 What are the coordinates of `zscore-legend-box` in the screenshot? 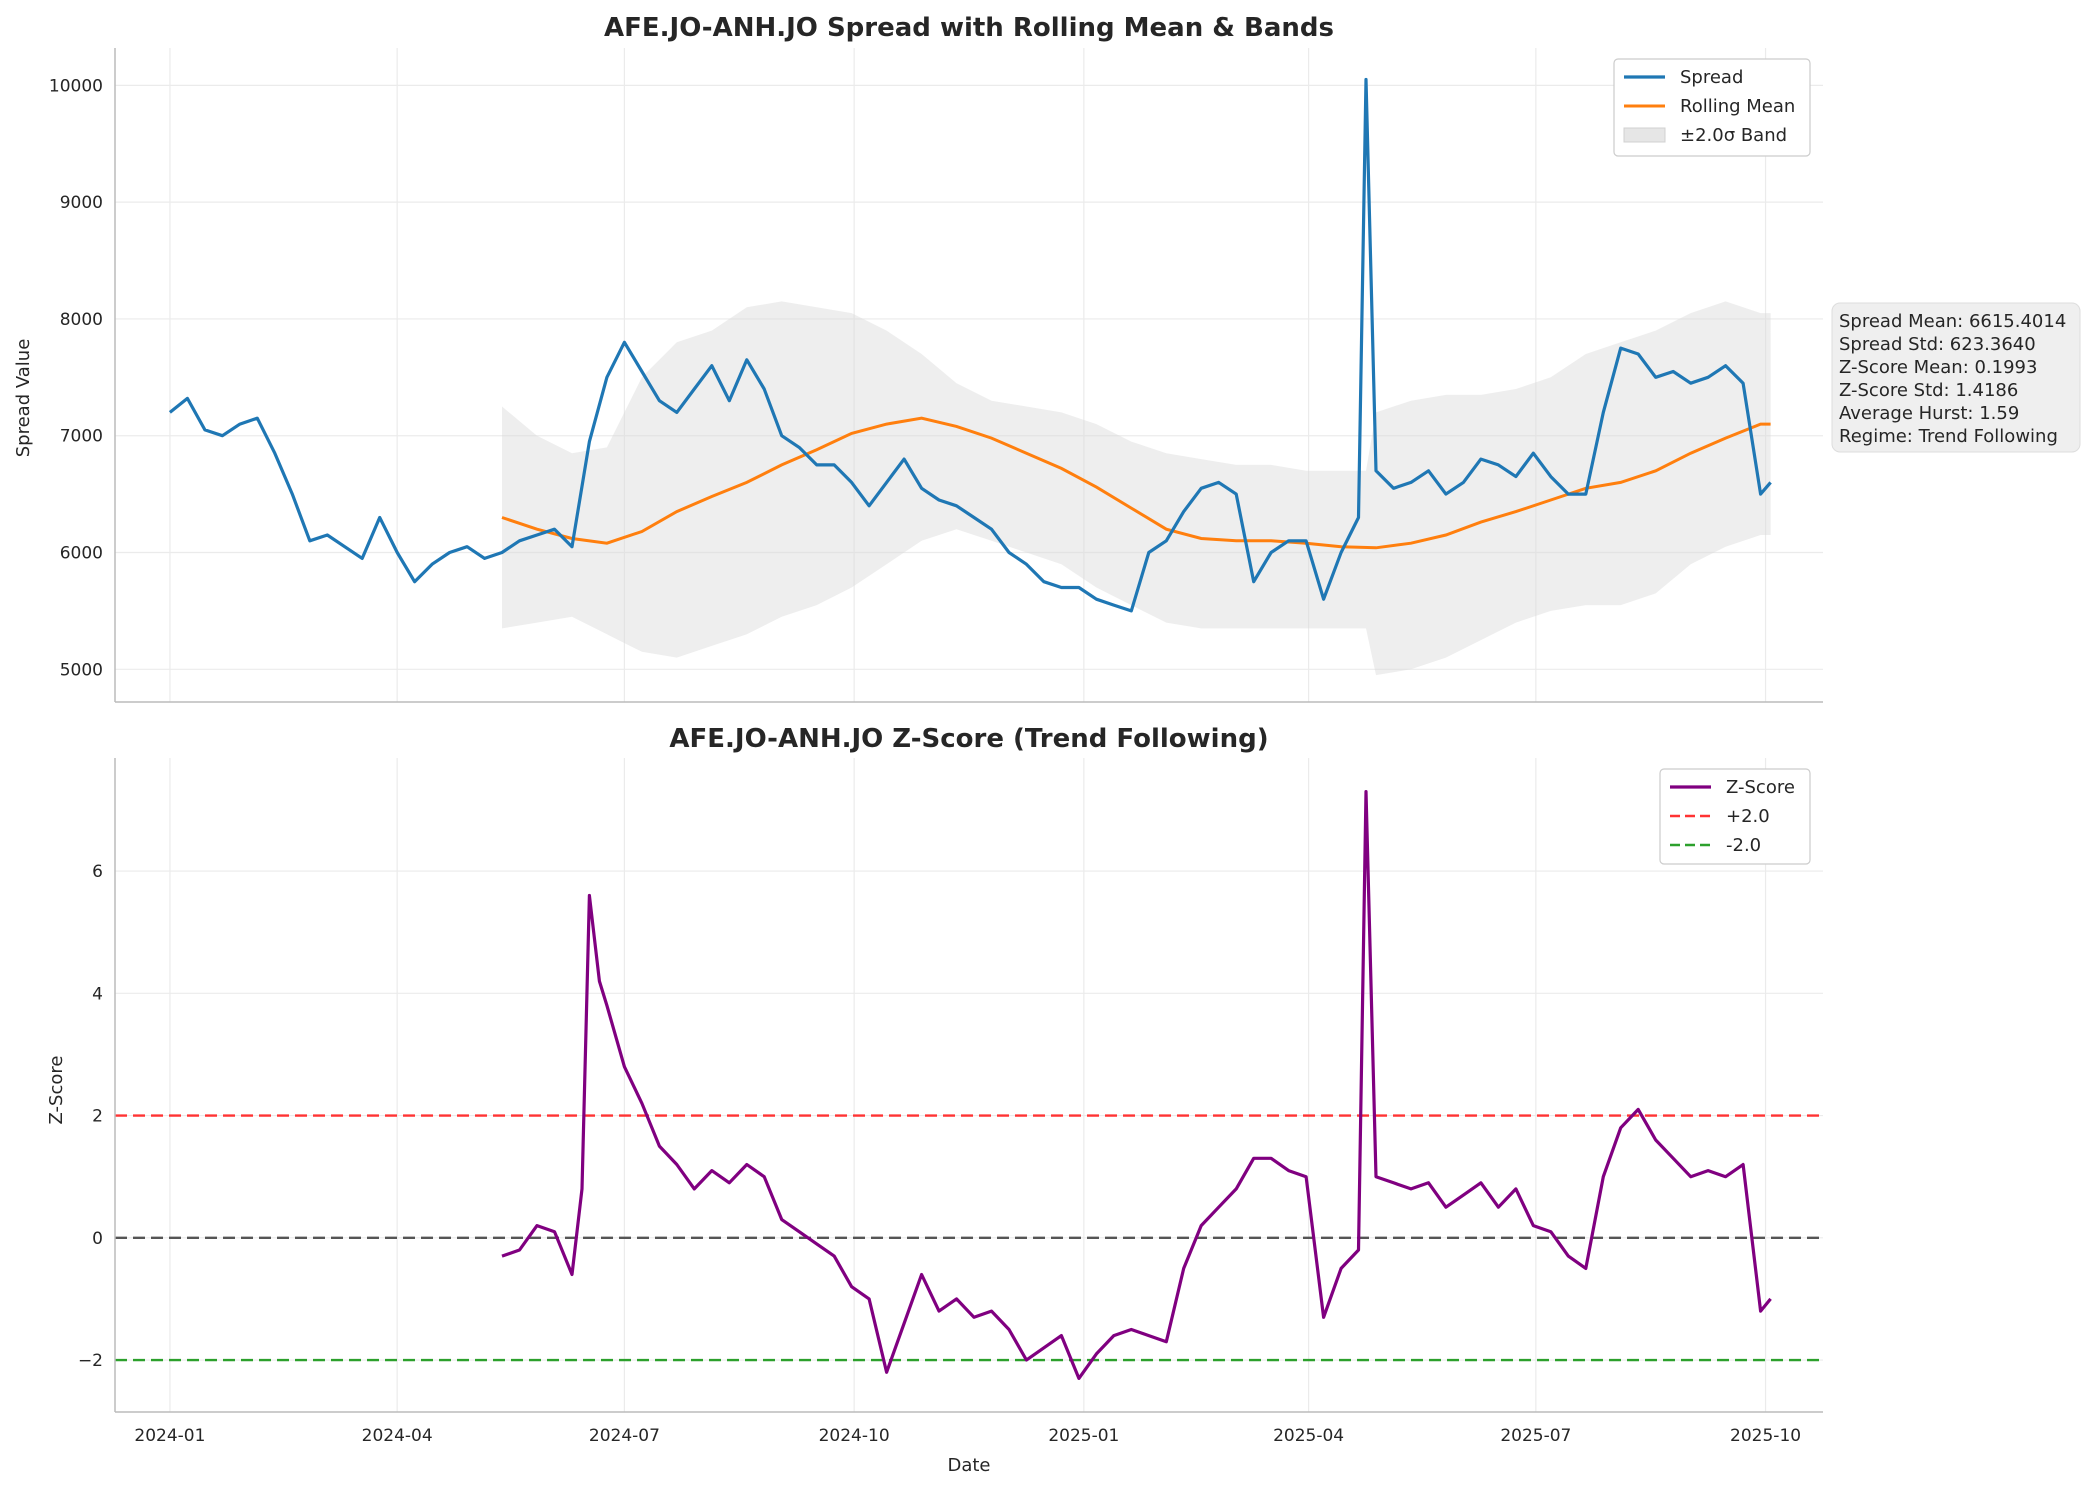 It's located at (1735, 816).